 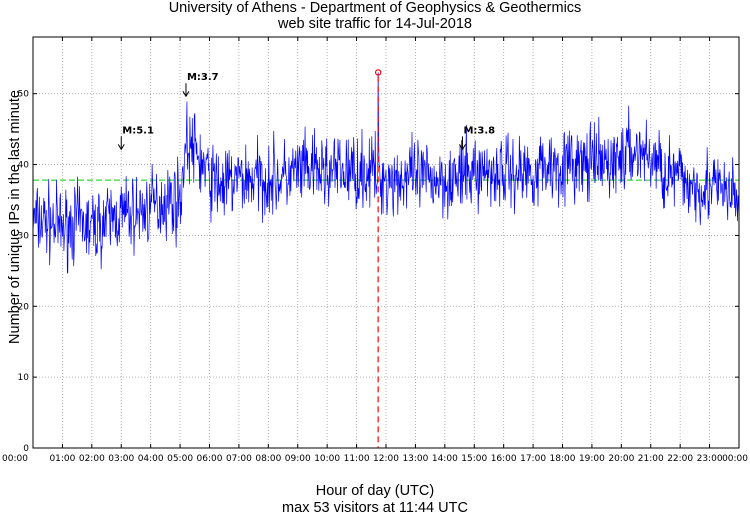 I want to click on x-tick-label: 11:00, so click(x=357, y=459).